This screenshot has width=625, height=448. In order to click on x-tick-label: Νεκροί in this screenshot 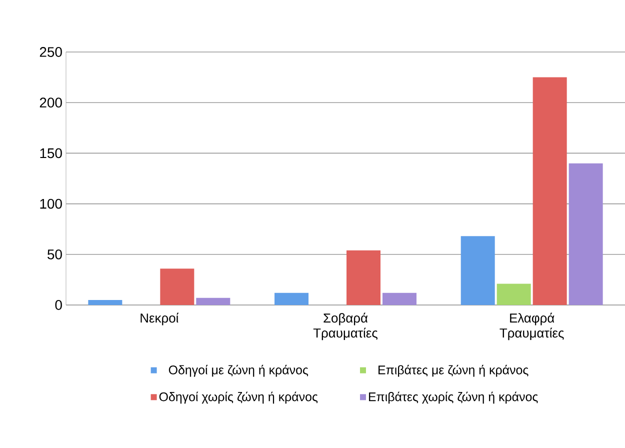, I will do `click(159, 319)`.